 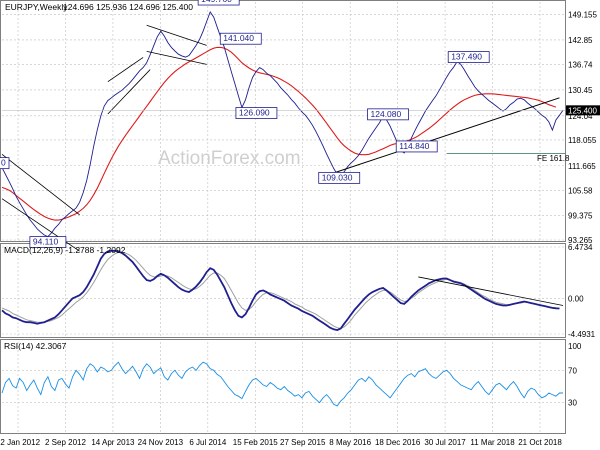 I want to click on chart-header-symbol: EURJPY,Weekly, so click(x=36, y=7).